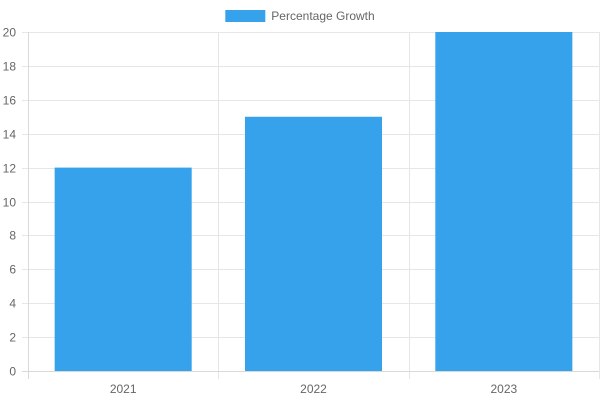 This screenshot has width=600, height=400. Describe the element at coordinates (10, 169) in the screenshot. I see `y-tick-label: 12` at that location.